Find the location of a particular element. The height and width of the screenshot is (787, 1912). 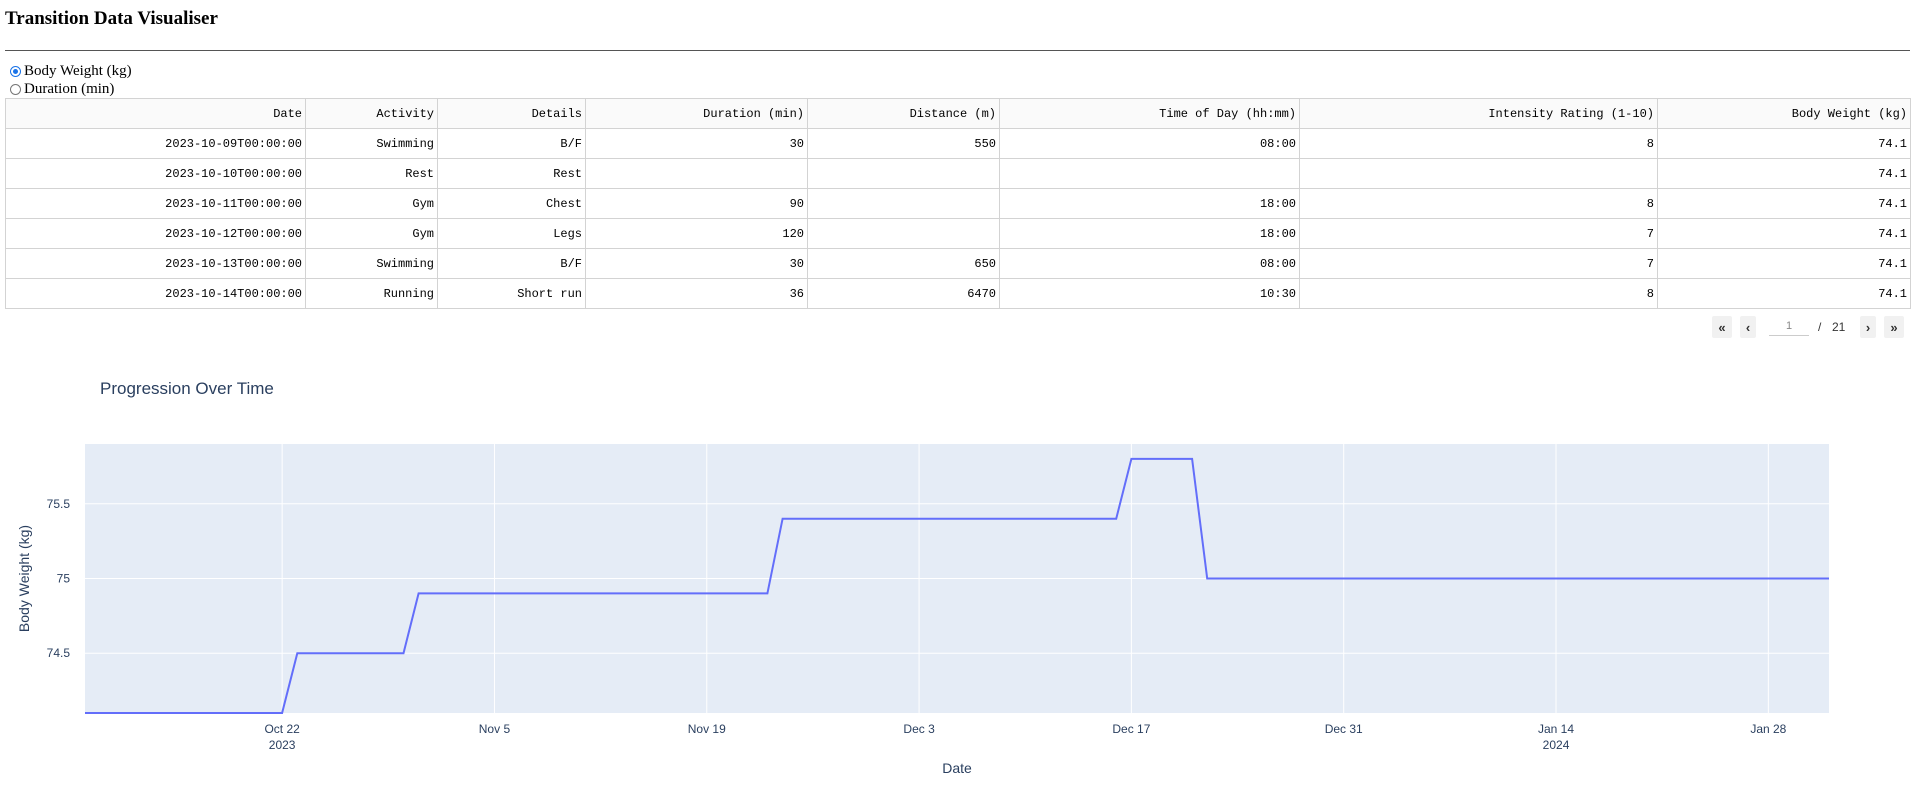

x-tick-sublabel: 2024 is located at coordinates (1556, 745).